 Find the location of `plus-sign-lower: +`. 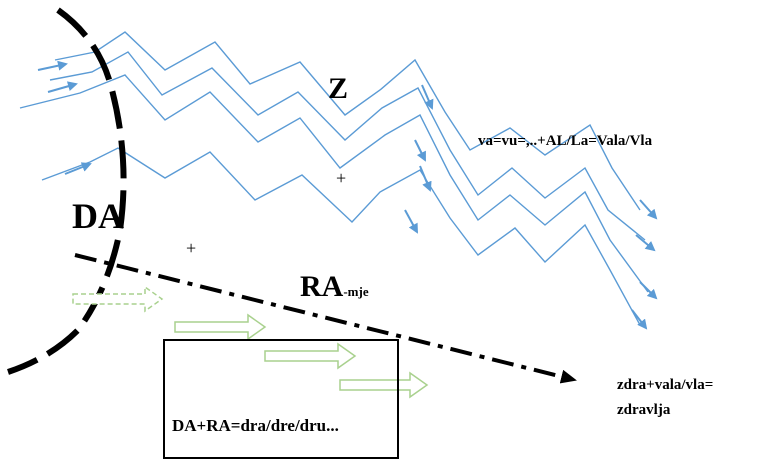

plus-sign-lower: + is located at coordinates (191, 248).